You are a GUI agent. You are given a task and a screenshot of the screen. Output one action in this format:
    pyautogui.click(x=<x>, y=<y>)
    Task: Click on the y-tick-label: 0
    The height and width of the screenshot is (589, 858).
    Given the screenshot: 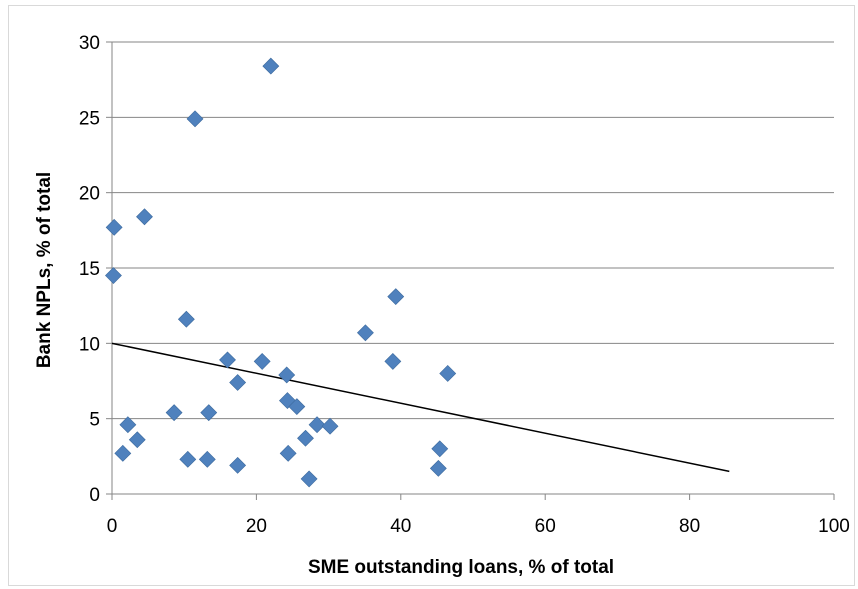 What is the action you would take?
    pyautogui.click(x=94, y=495)
    